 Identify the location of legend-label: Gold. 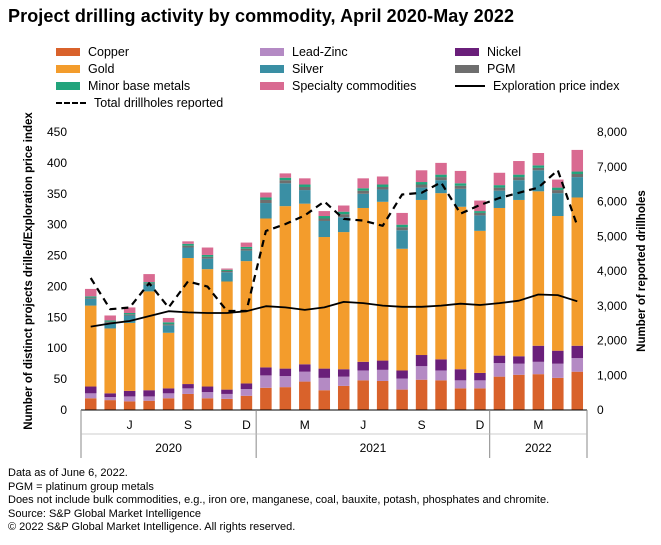
(101, 69).